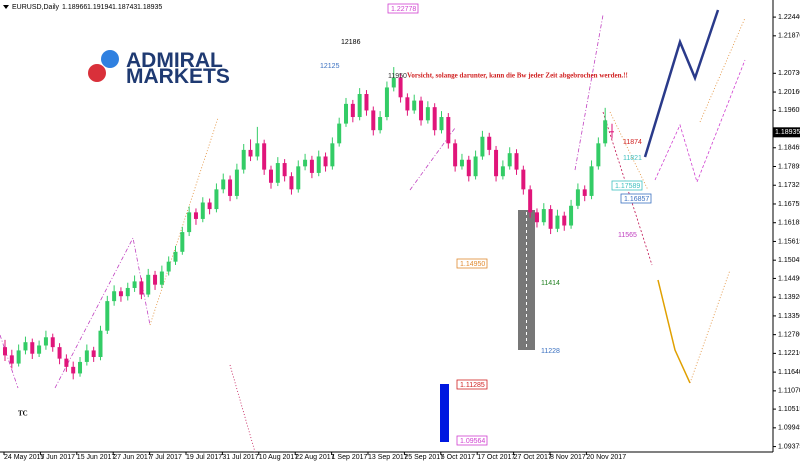 This screenshot has width=800, height=461. Describe the element at coordinates (710, 326) in the screenshot. I see `projection-down` at that location.